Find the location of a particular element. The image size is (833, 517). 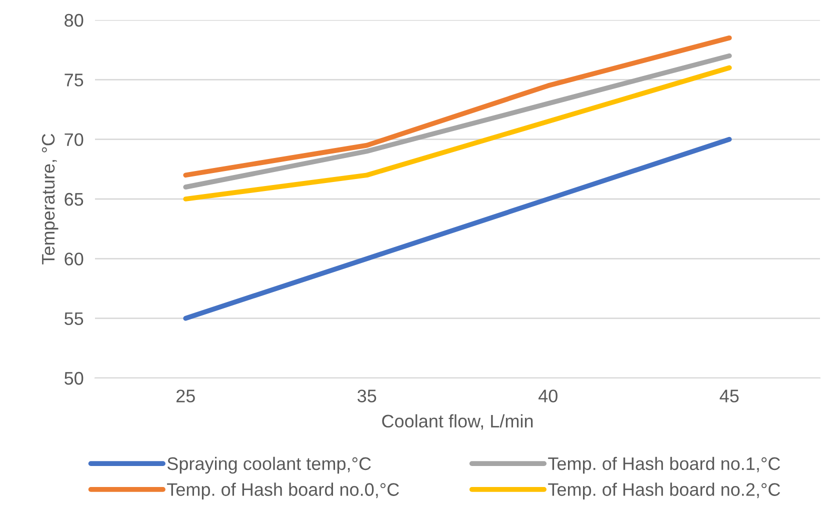

y-tick-label: 80 is located at coordinates (74, 20).